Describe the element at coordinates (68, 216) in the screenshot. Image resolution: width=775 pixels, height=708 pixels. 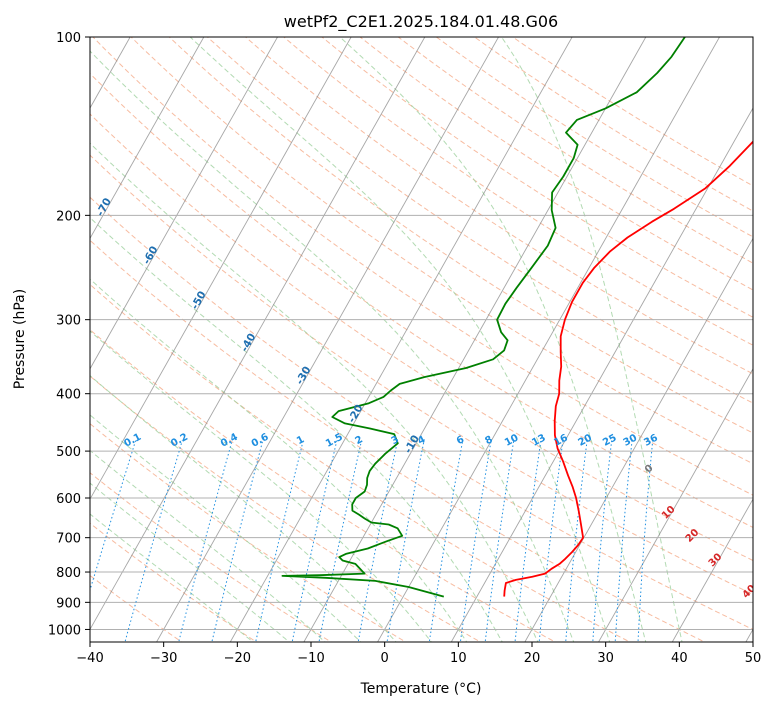
I see `y-tick-label: 200` at that location.